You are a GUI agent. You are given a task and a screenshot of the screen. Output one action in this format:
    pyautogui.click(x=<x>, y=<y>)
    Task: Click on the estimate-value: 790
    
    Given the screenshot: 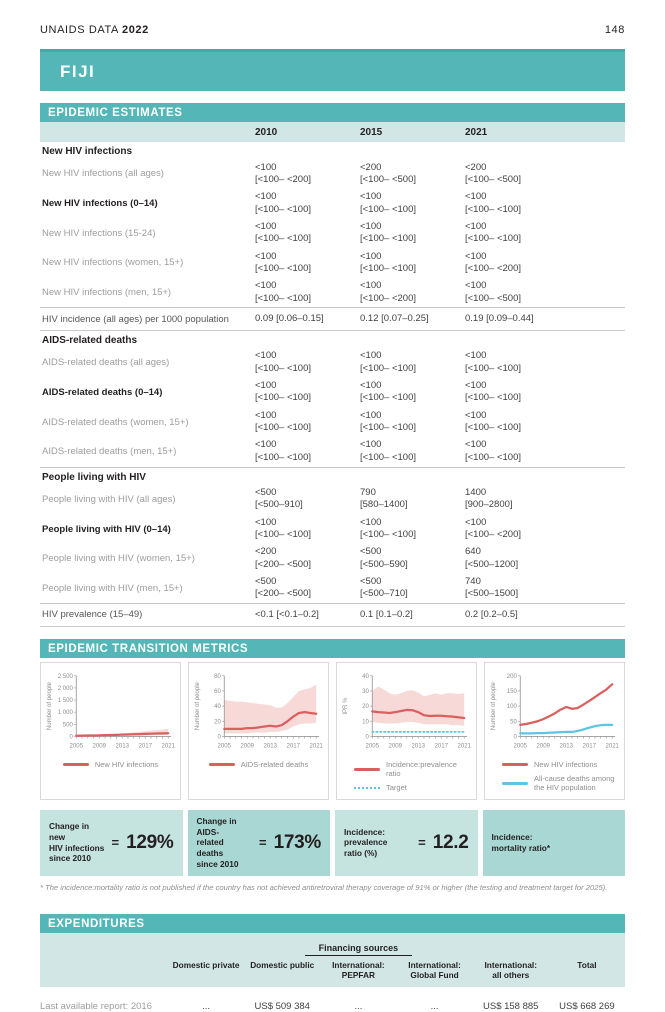 What is the action you would take?
    pyautogui.click(x=368, y=493)
    